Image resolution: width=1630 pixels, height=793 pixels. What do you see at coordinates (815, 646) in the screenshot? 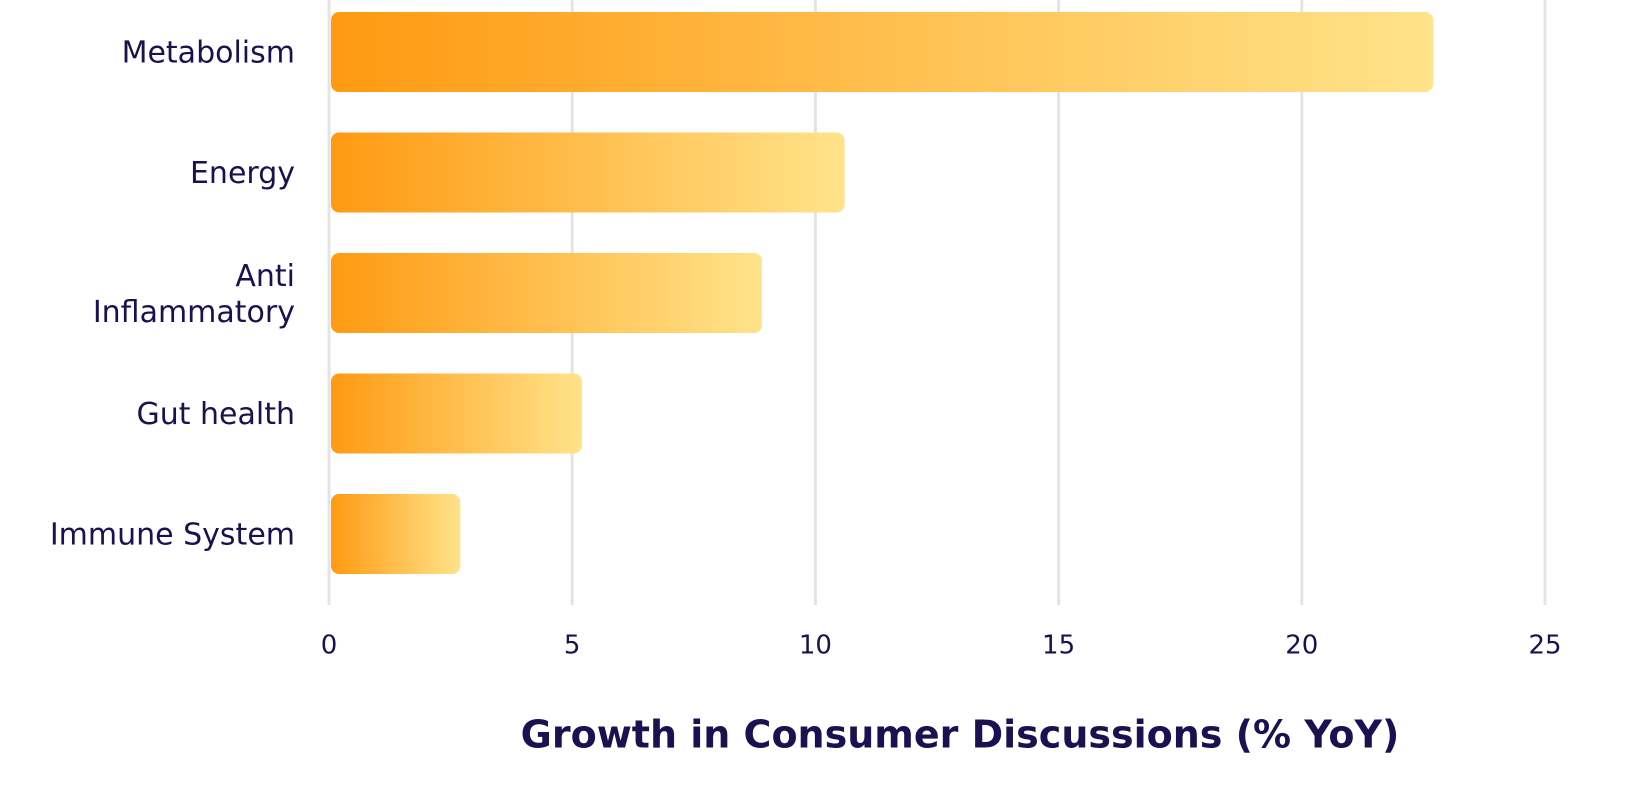
I see `x-tick-label: 10` at bounding box center [815, 646].